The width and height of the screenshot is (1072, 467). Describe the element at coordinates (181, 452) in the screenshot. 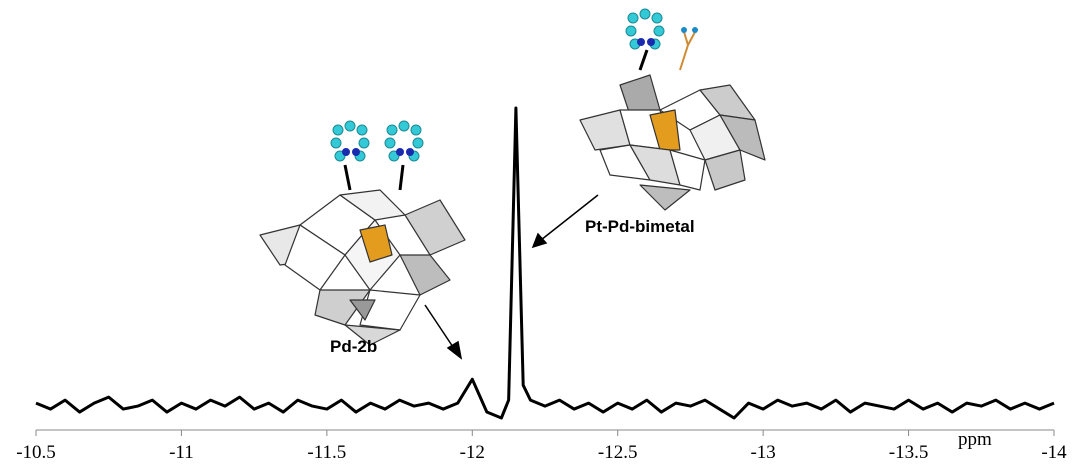

I see `x-tick-label: -11` at that location.